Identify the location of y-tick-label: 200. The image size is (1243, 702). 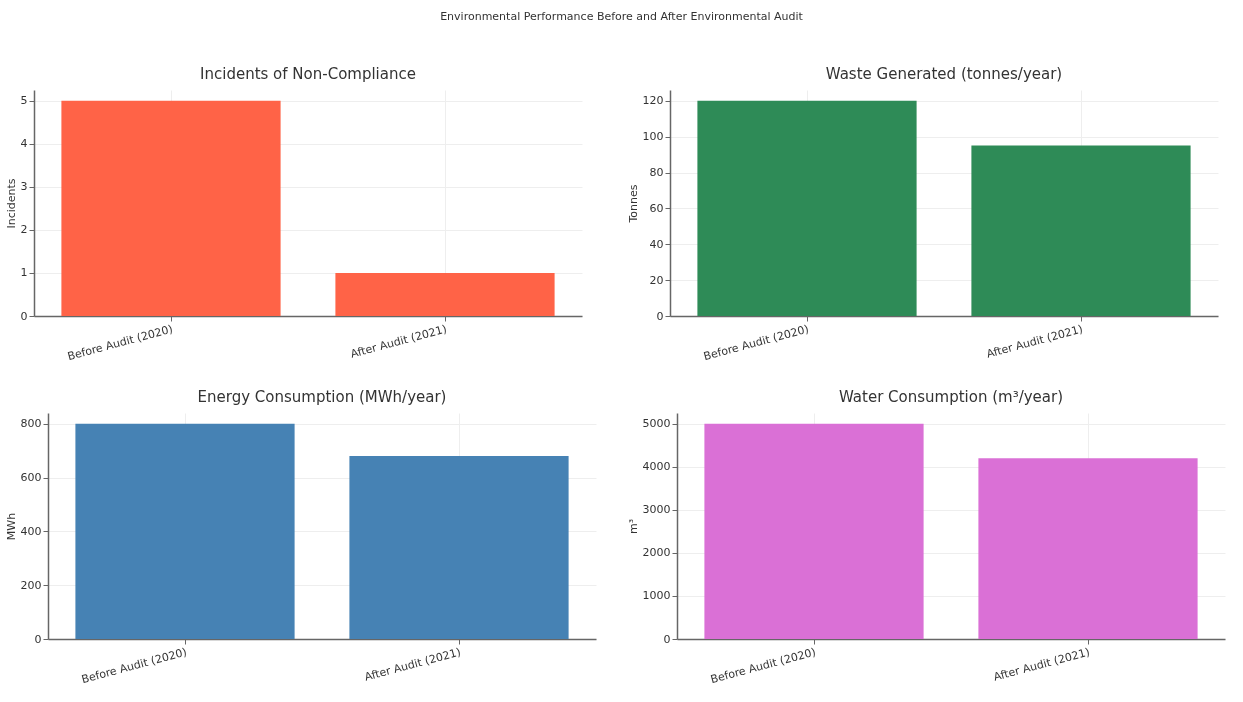
(31, 585).